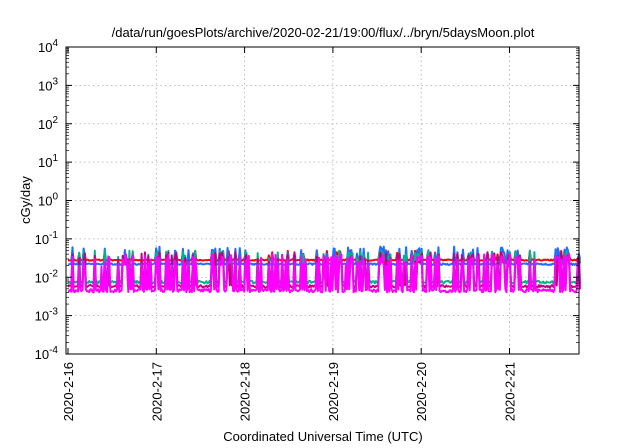 This screenshot has height=448, width=640. What do you see at coordinates (47, 238) in the screenshot?
I see `y-tick-label: 10⁻¹` at bounding box center [47, 238].